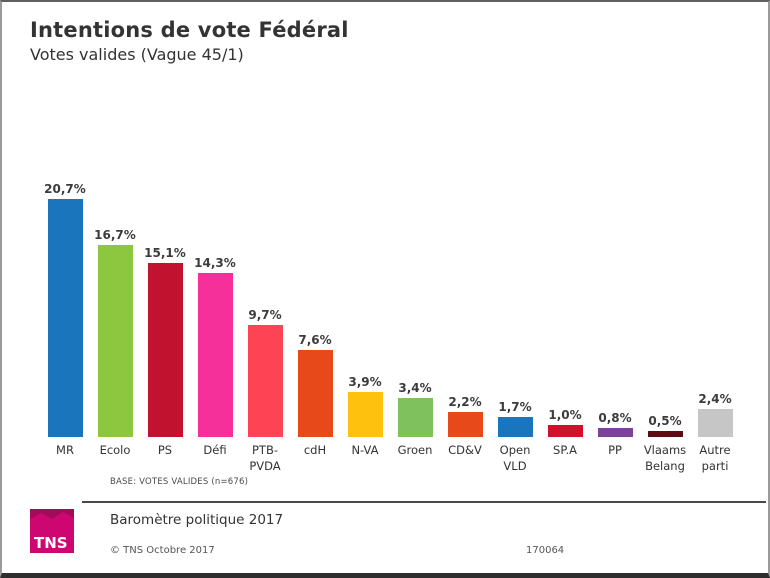 This screenshot has width=770, height=578. I want to click on category-label: Autre parti, so click(715, 458).